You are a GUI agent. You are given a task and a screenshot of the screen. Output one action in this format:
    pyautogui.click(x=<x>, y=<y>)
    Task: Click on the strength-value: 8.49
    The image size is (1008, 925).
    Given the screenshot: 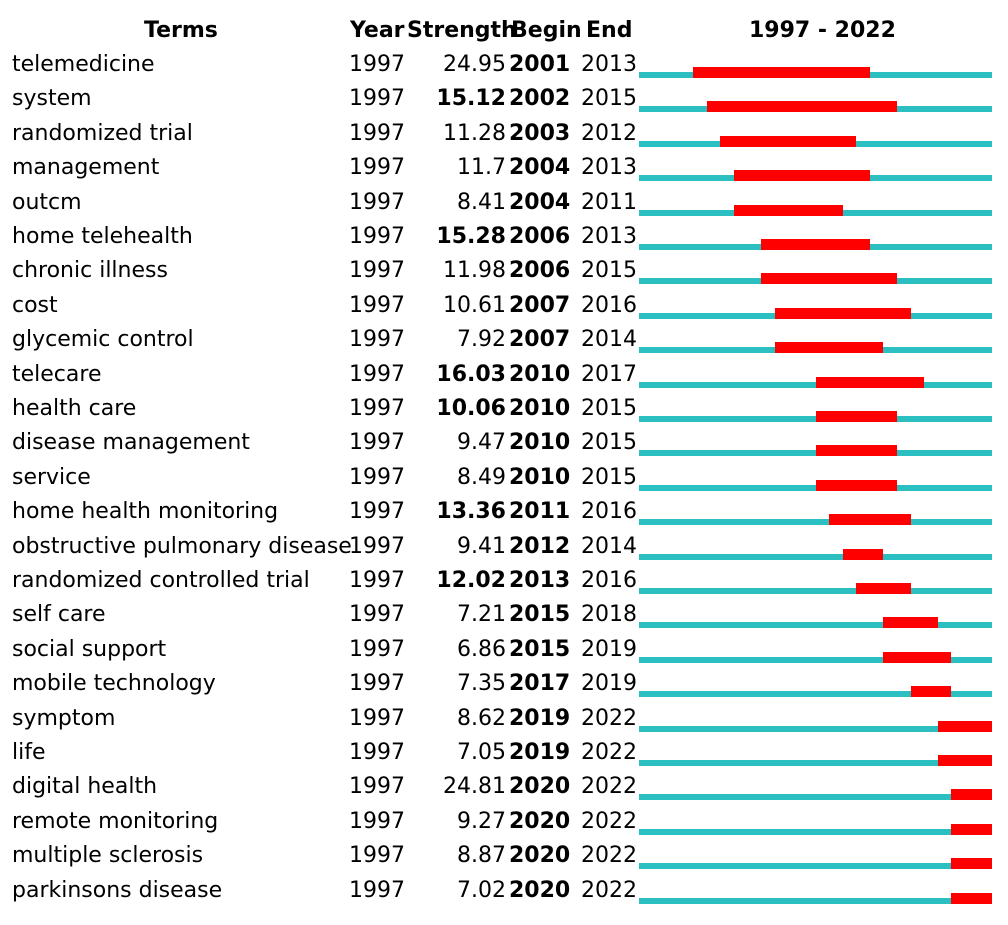 What is the action you would take?
    pyautogui.click(x=481, y=477)
    